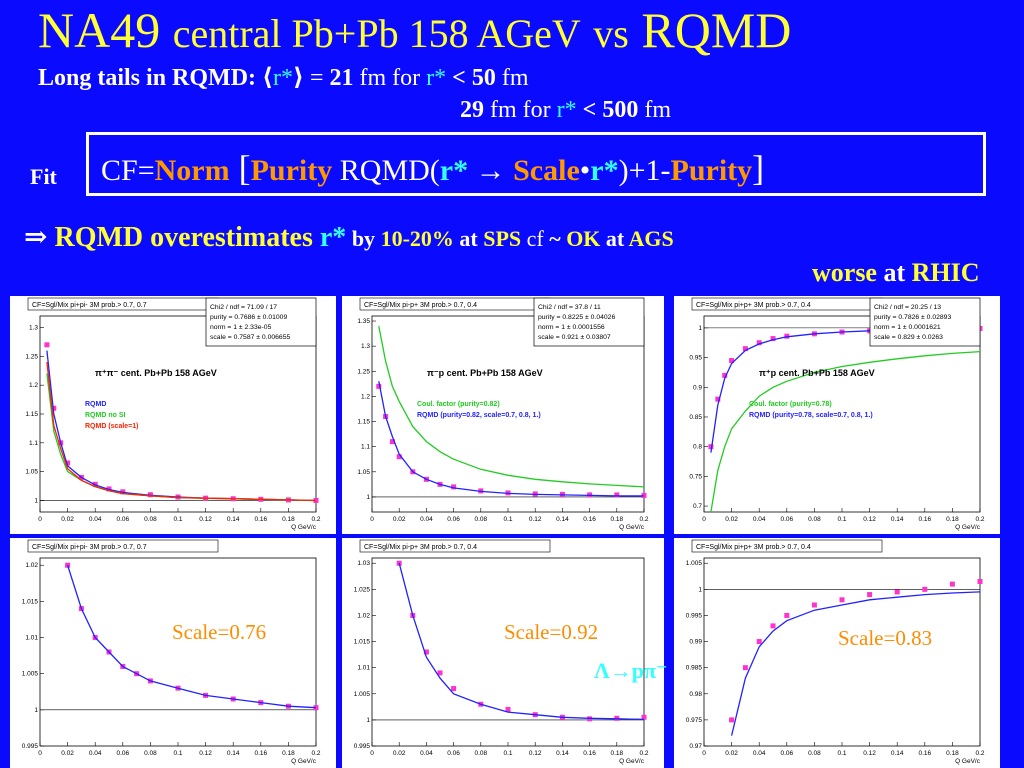 Image resolution: width=1024 pixels, height=768 pixels. I want to click on fit-cf: CF=, so click(128, 170).